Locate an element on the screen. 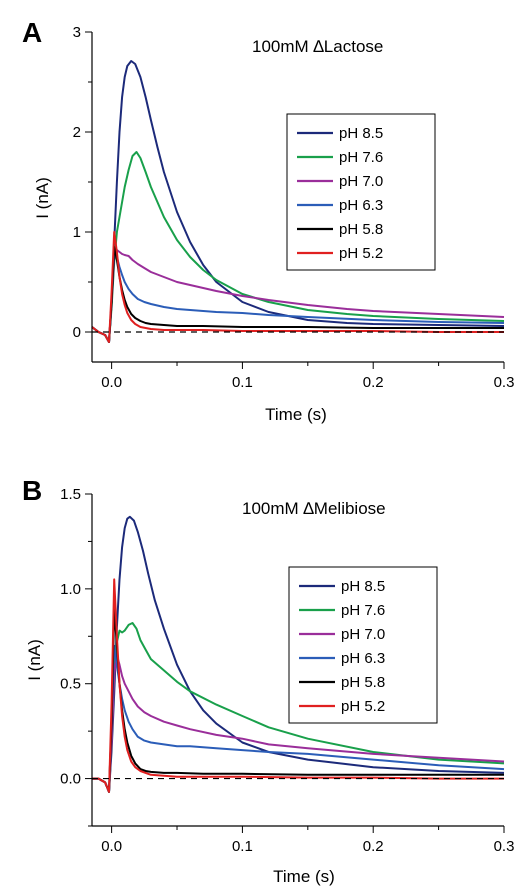 This screenshot has width=518, height=889. y-tick-label: 1 is located at coordinates (77, 232).